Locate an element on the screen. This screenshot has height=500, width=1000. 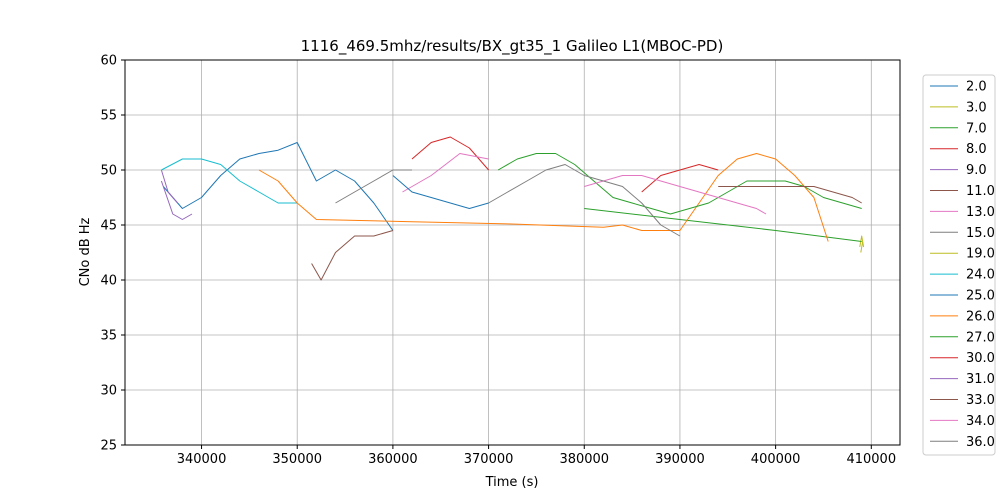
series-line-8.0 is located at coordinates (450, 153).